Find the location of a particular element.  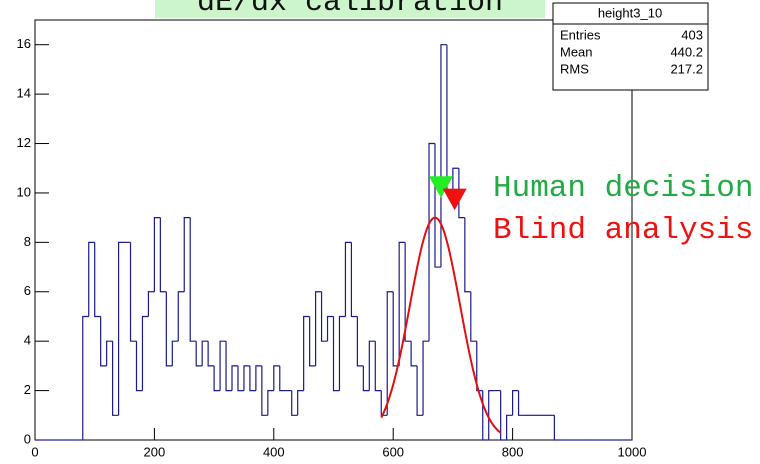

annotation: Human decision is located at coordinates (623, 188).